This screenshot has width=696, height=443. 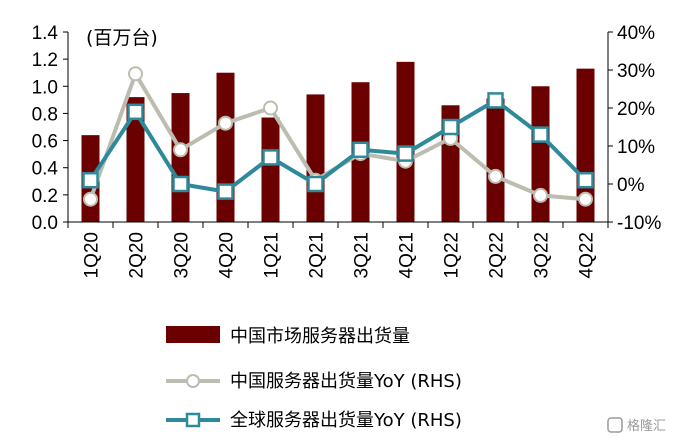 What do you see at coordinates (497, 255) in the screenshot?
I see `x-tick-label: 2Q22` at bounding box center [497, 255].